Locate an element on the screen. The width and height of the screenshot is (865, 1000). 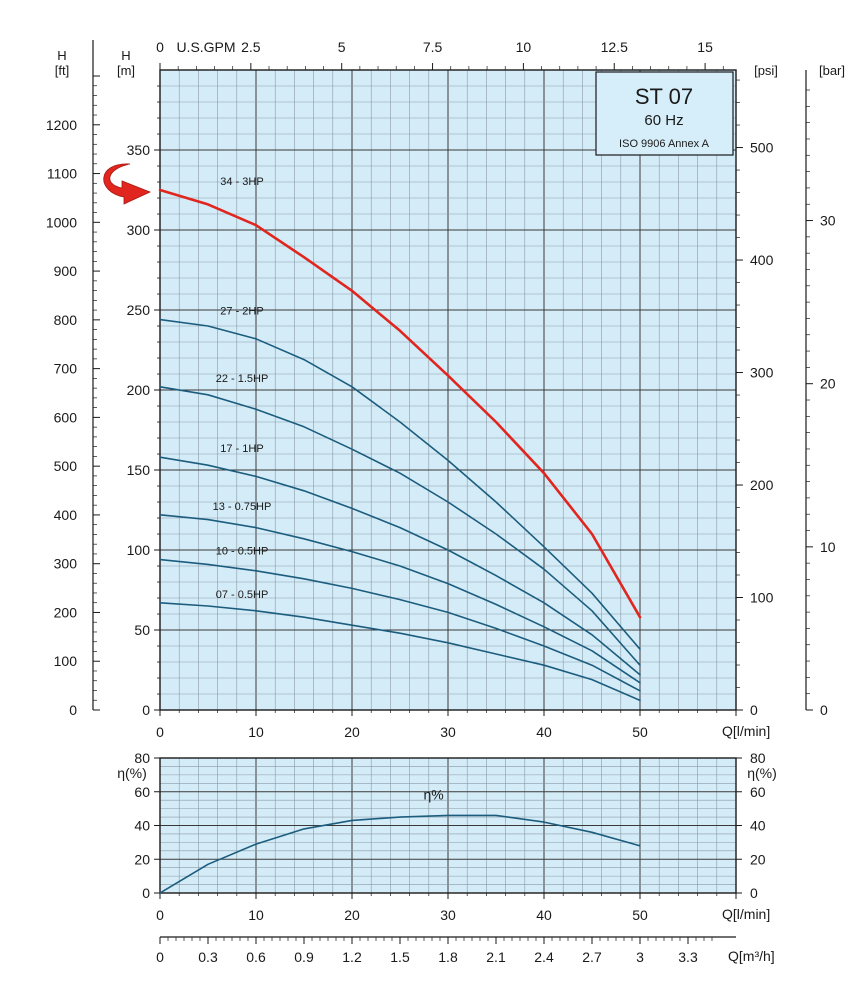
ft-tick-label: 1200 is located at coordinates (61, 125).